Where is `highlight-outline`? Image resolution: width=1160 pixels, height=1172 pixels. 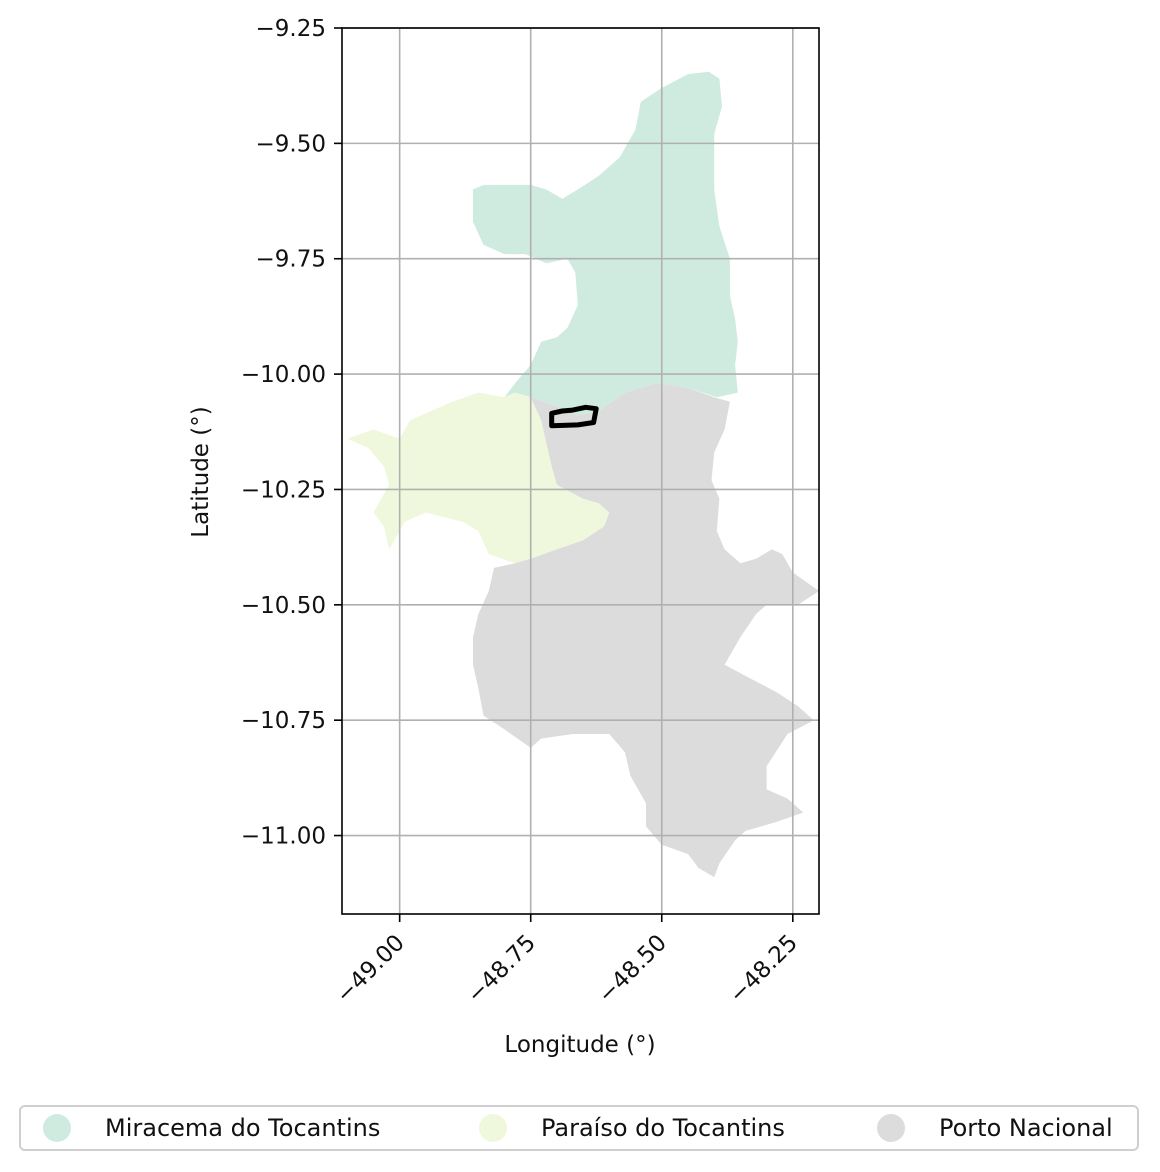 highlight-outline is located at coordinates (574, 416).